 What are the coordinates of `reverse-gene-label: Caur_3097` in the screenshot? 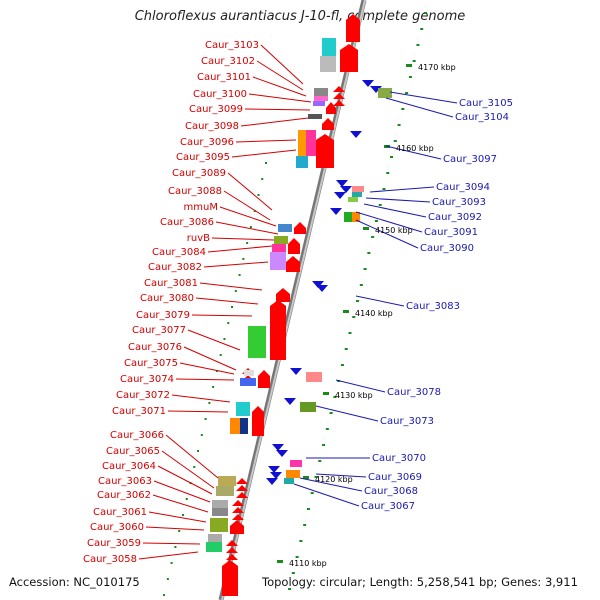 It's located at (470, 159).